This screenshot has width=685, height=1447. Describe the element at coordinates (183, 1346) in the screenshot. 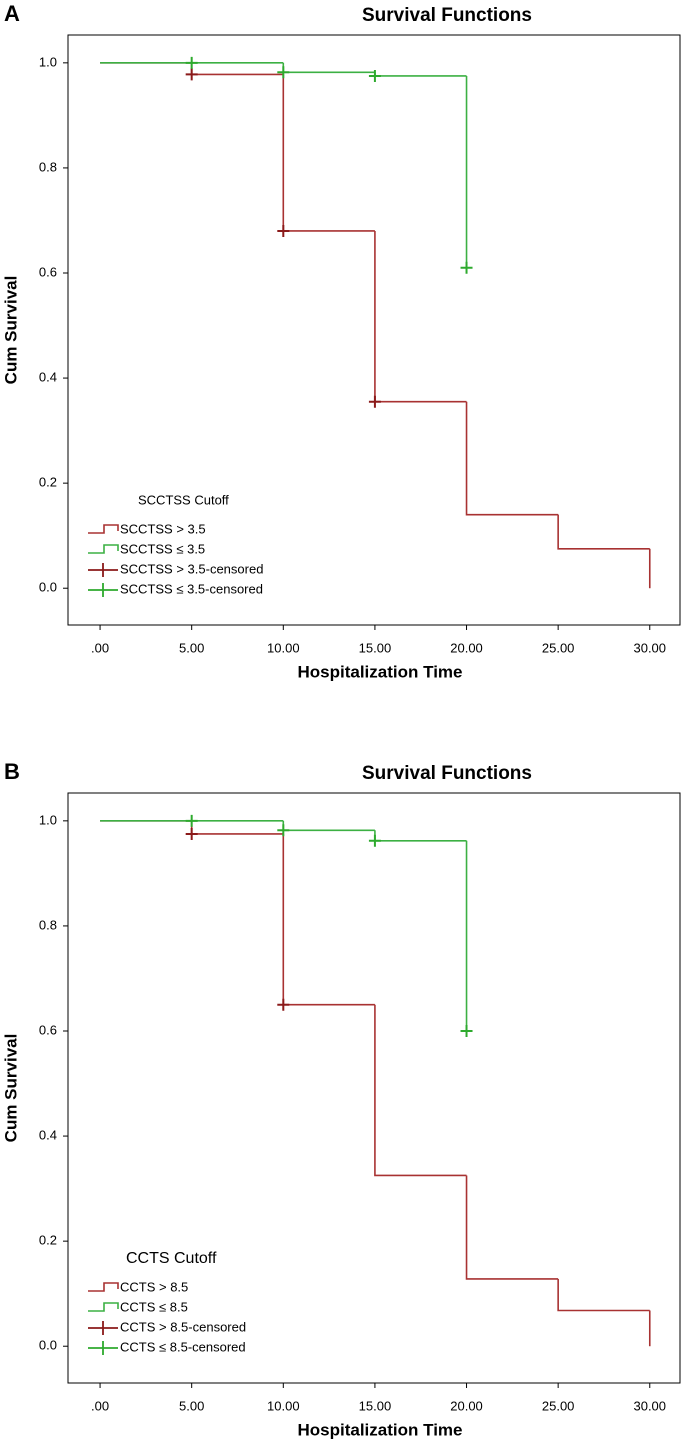

I see `legend-label: CCTS ≤ 8.5-censored` at that location.